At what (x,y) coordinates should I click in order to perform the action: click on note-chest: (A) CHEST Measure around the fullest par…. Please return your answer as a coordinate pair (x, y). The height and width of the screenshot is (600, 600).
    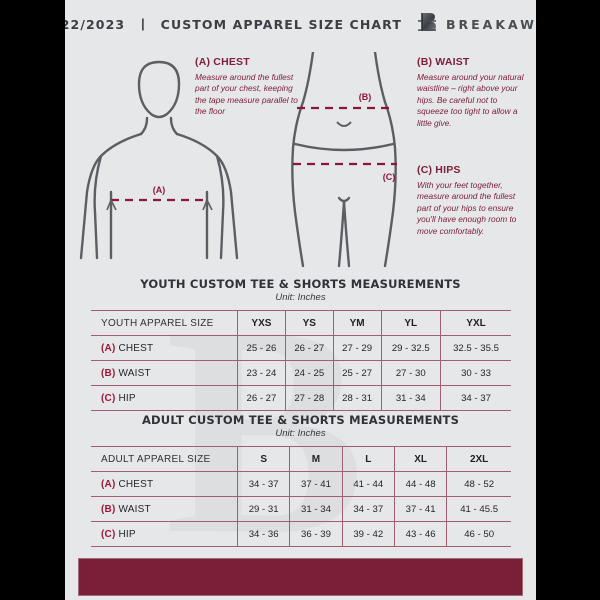
    Looking at the image, I should click on (249, 87).